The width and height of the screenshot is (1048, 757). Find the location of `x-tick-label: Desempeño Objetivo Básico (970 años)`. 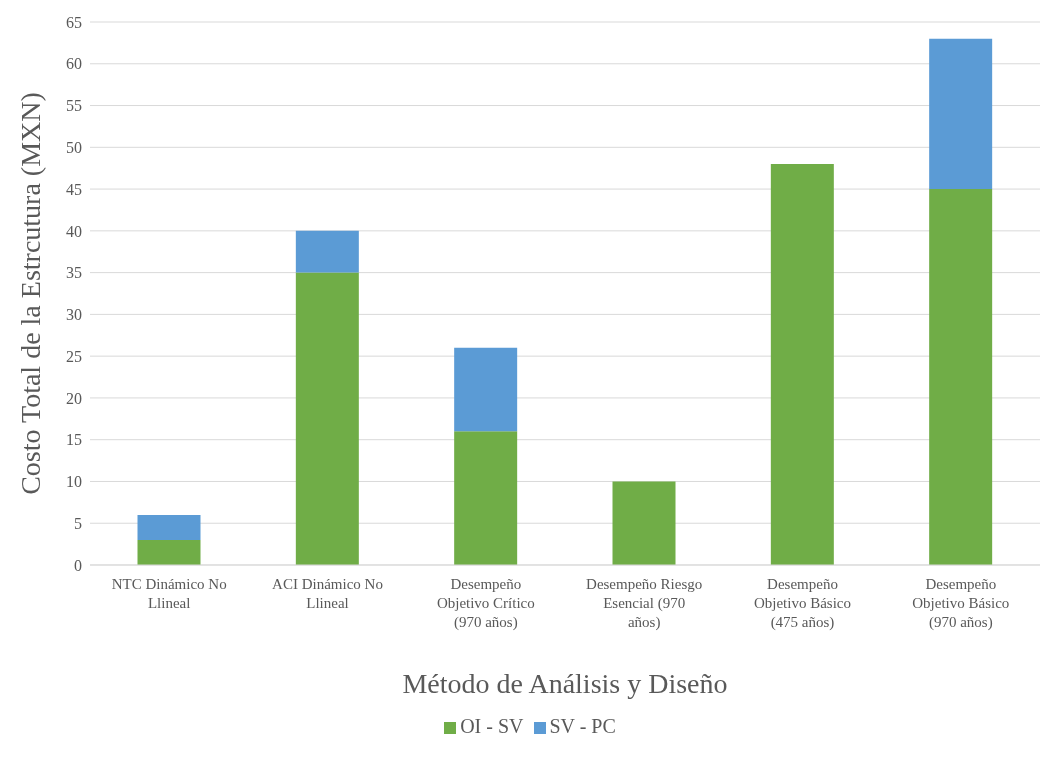

x-tick-label: Desempeño Objetivo Básico (970 años) is located at coordinates (961, 603).